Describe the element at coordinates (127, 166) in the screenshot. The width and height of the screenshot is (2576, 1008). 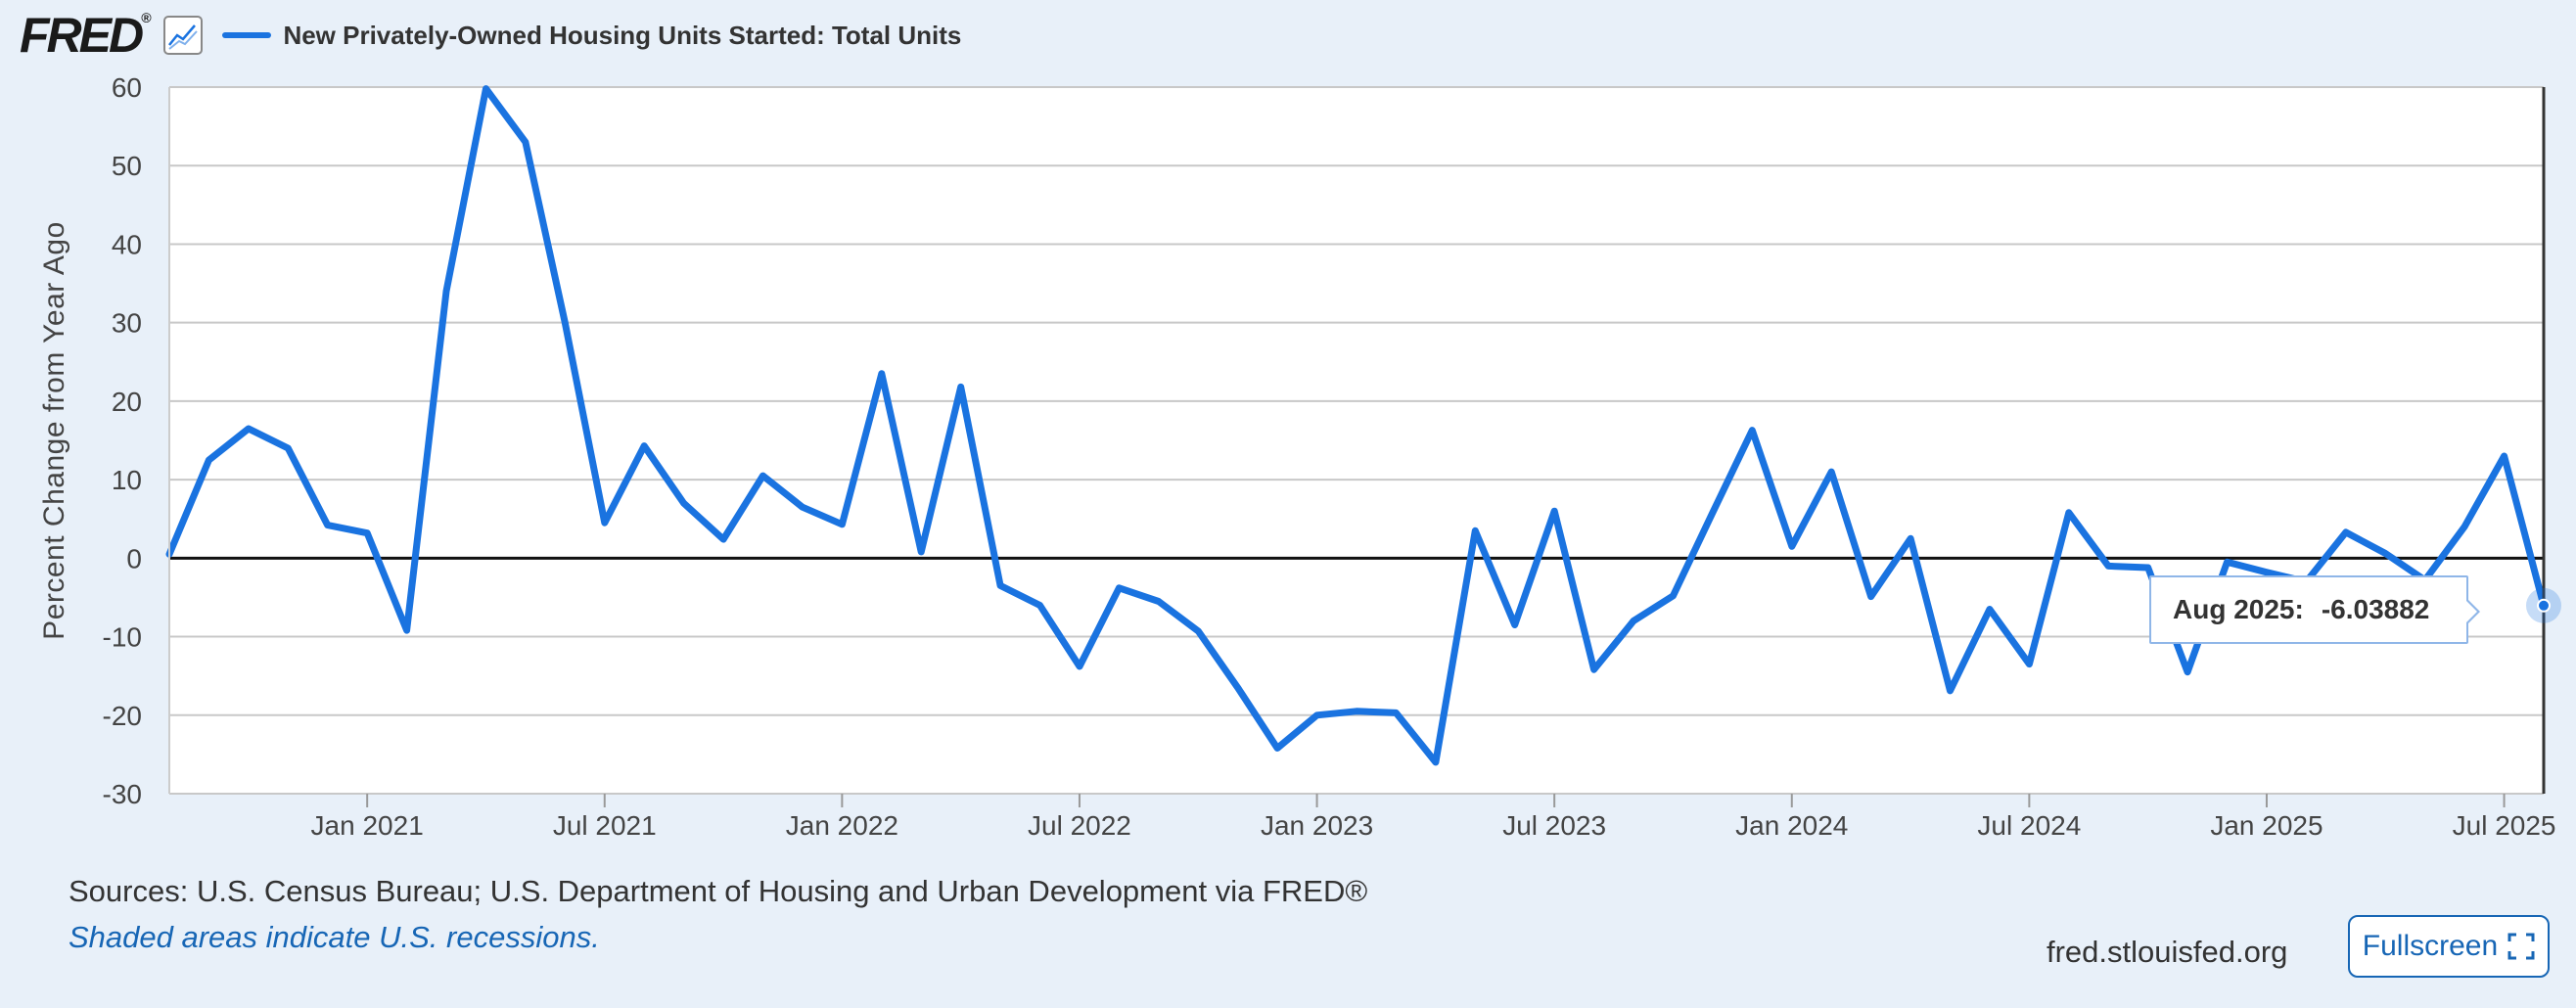
I see `y-tick-label: 50` at that location.